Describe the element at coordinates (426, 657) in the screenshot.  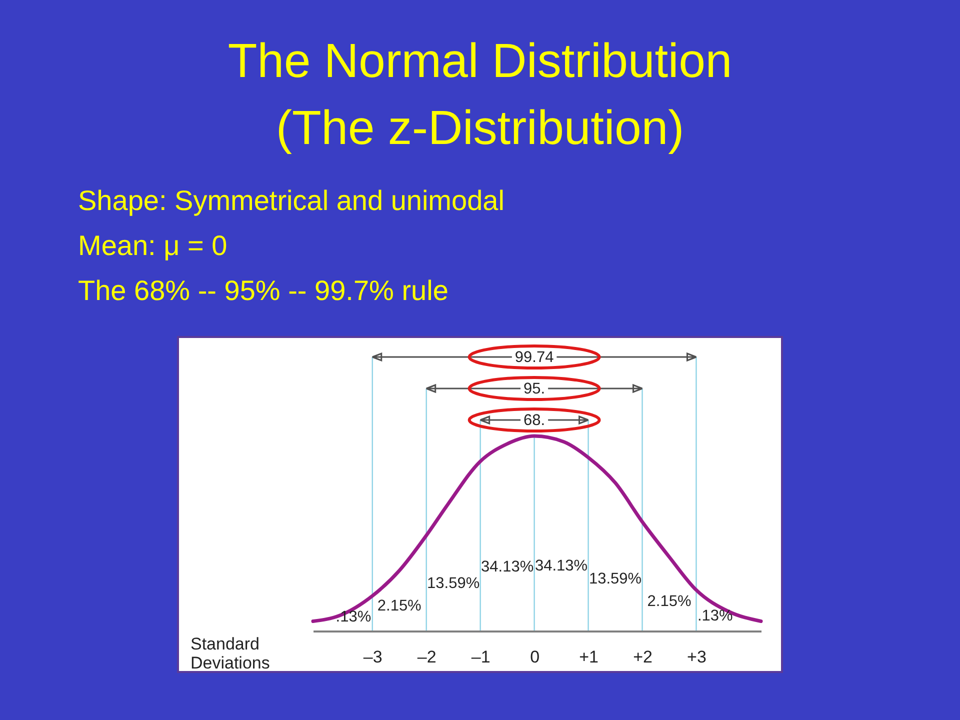
I see `x-tick-label: –2` at that location.